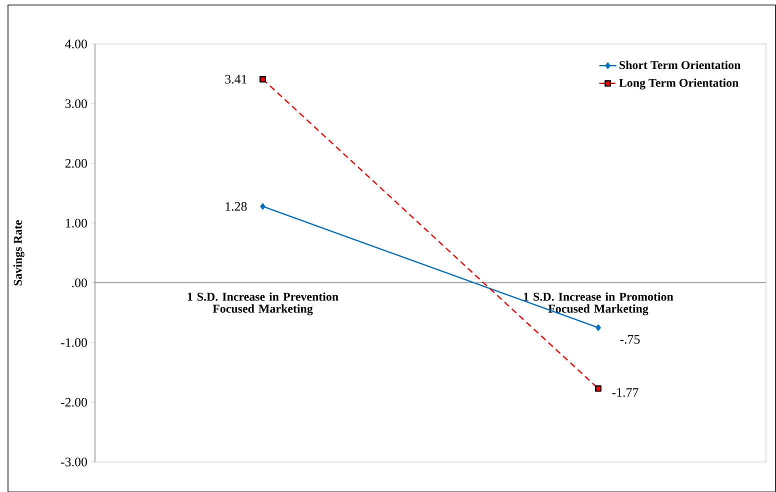  I want to click on data-label: -1.77, so click(625, 392).